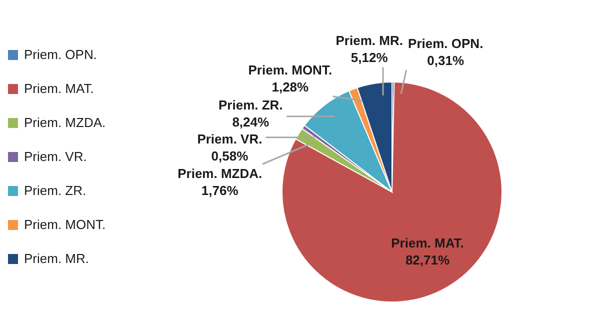 The width and height of the screenshot is (591, 313). What do you see at coordinates (427, 243) in the screenshot?
I see `slice-label: Priem. MAT.` at bounding box center [427, 243].